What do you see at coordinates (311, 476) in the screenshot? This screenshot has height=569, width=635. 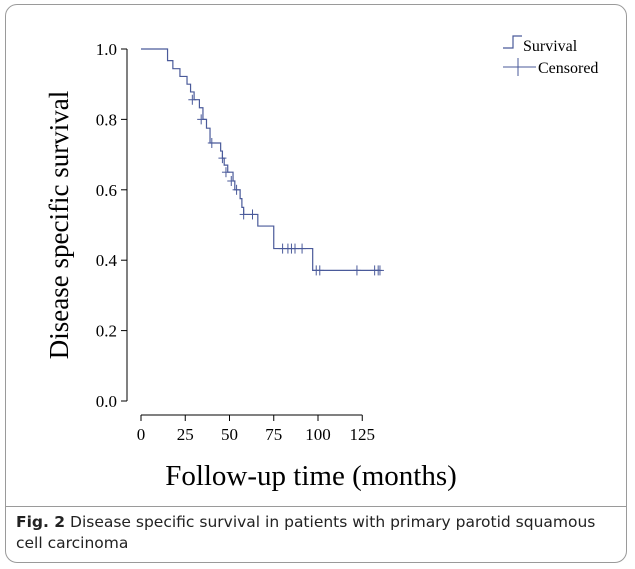 I see `x-axis-label: Follow-up time (months)` at bounding box center [311, 476].